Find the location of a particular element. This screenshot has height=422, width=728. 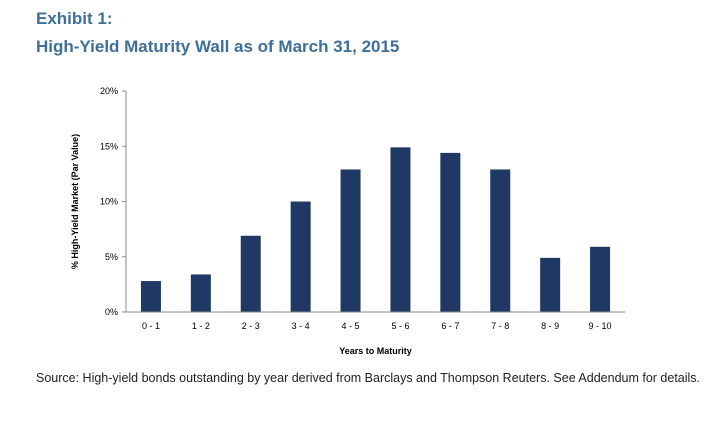

y-tick-label: 0% is located at coordinates (111, 312).